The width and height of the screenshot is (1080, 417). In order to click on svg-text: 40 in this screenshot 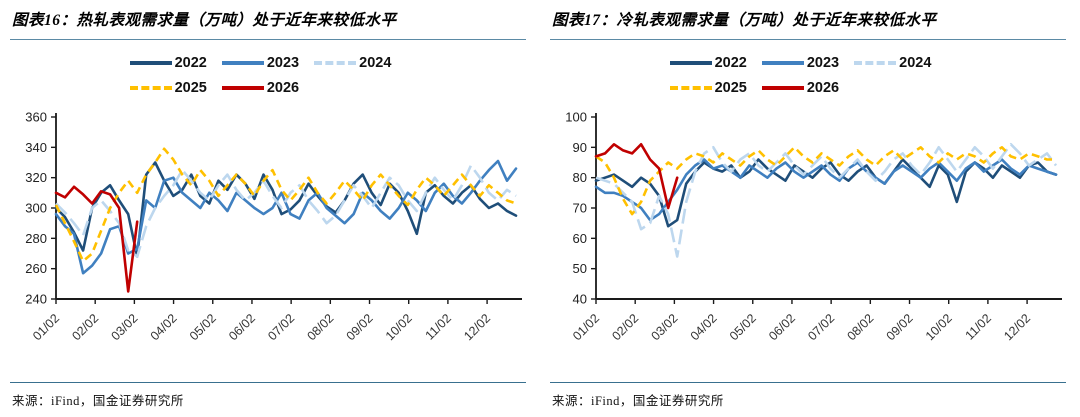, I will do `click(580, 299)`.